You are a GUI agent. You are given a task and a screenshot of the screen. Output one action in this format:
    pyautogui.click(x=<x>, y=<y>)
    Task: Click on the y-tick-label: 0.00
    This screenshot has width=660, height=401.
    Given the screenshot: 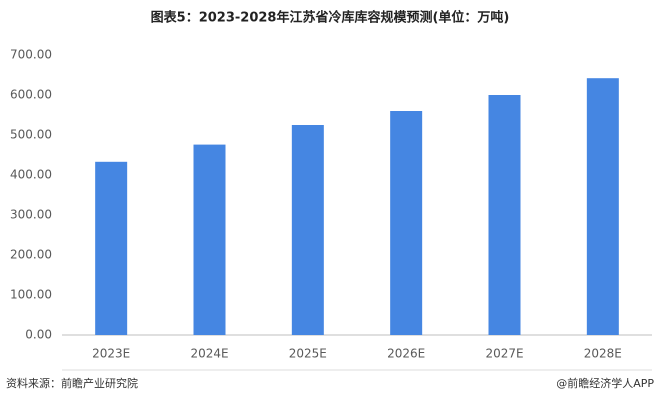 What is the action you would take?
    pyautogui.click(x=38, y=335)
    